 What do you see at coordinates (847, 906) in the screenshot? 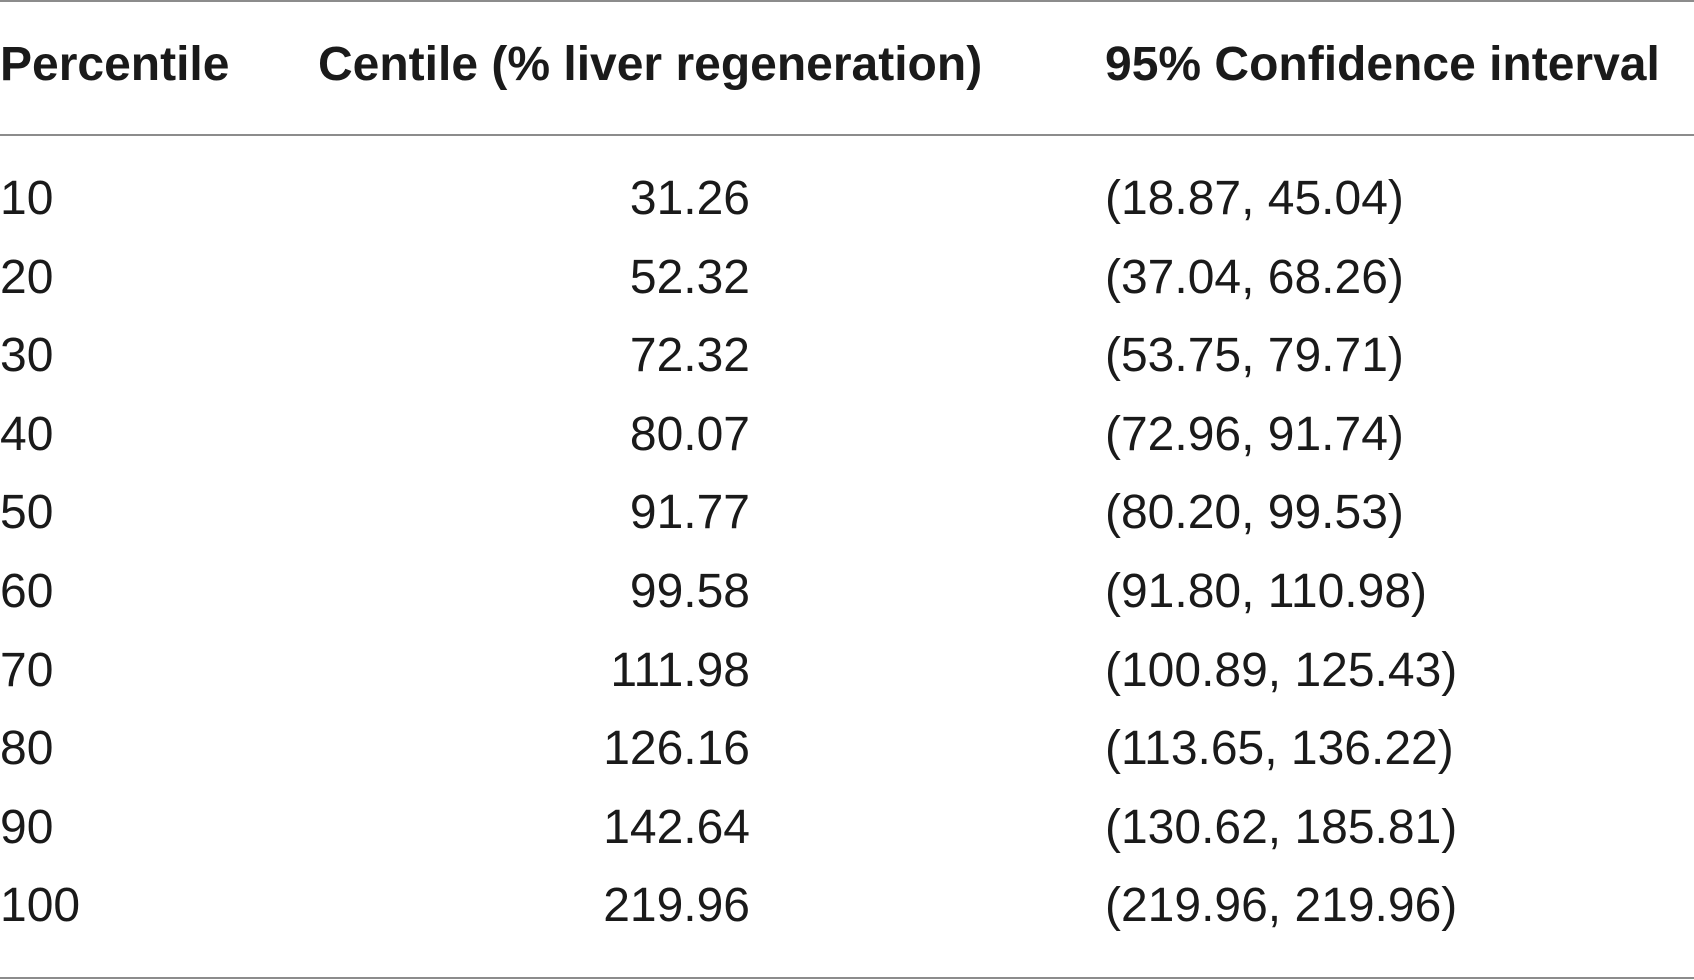
I see `table-row: 100 219.96 (219.96, 219.96)` at bounding box center [847, 906].